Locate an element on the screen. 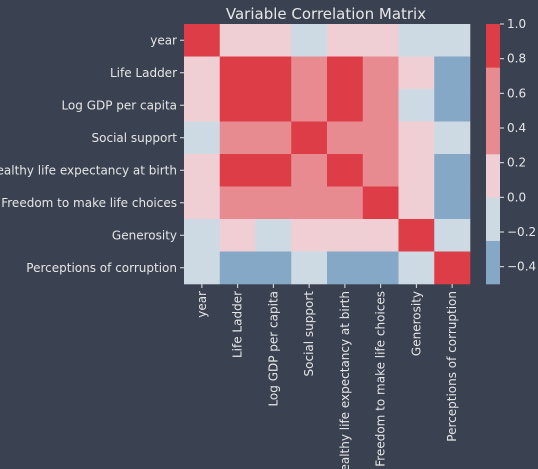 The image size is (538, 469). colorbar: 1.0 0.8 0.6 0.4 0.2 0.0 −0.2 −0.4 is located at coordinates (511, 151).